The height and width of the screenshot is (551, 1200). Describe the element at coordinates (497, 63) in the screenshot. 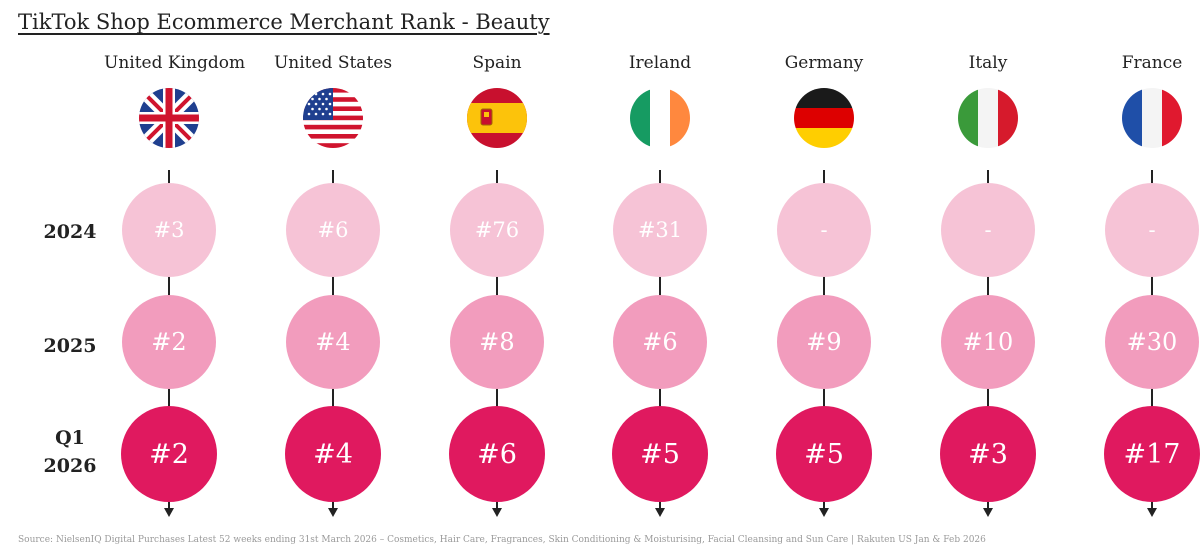

I see `country-name: Spain` at that location.